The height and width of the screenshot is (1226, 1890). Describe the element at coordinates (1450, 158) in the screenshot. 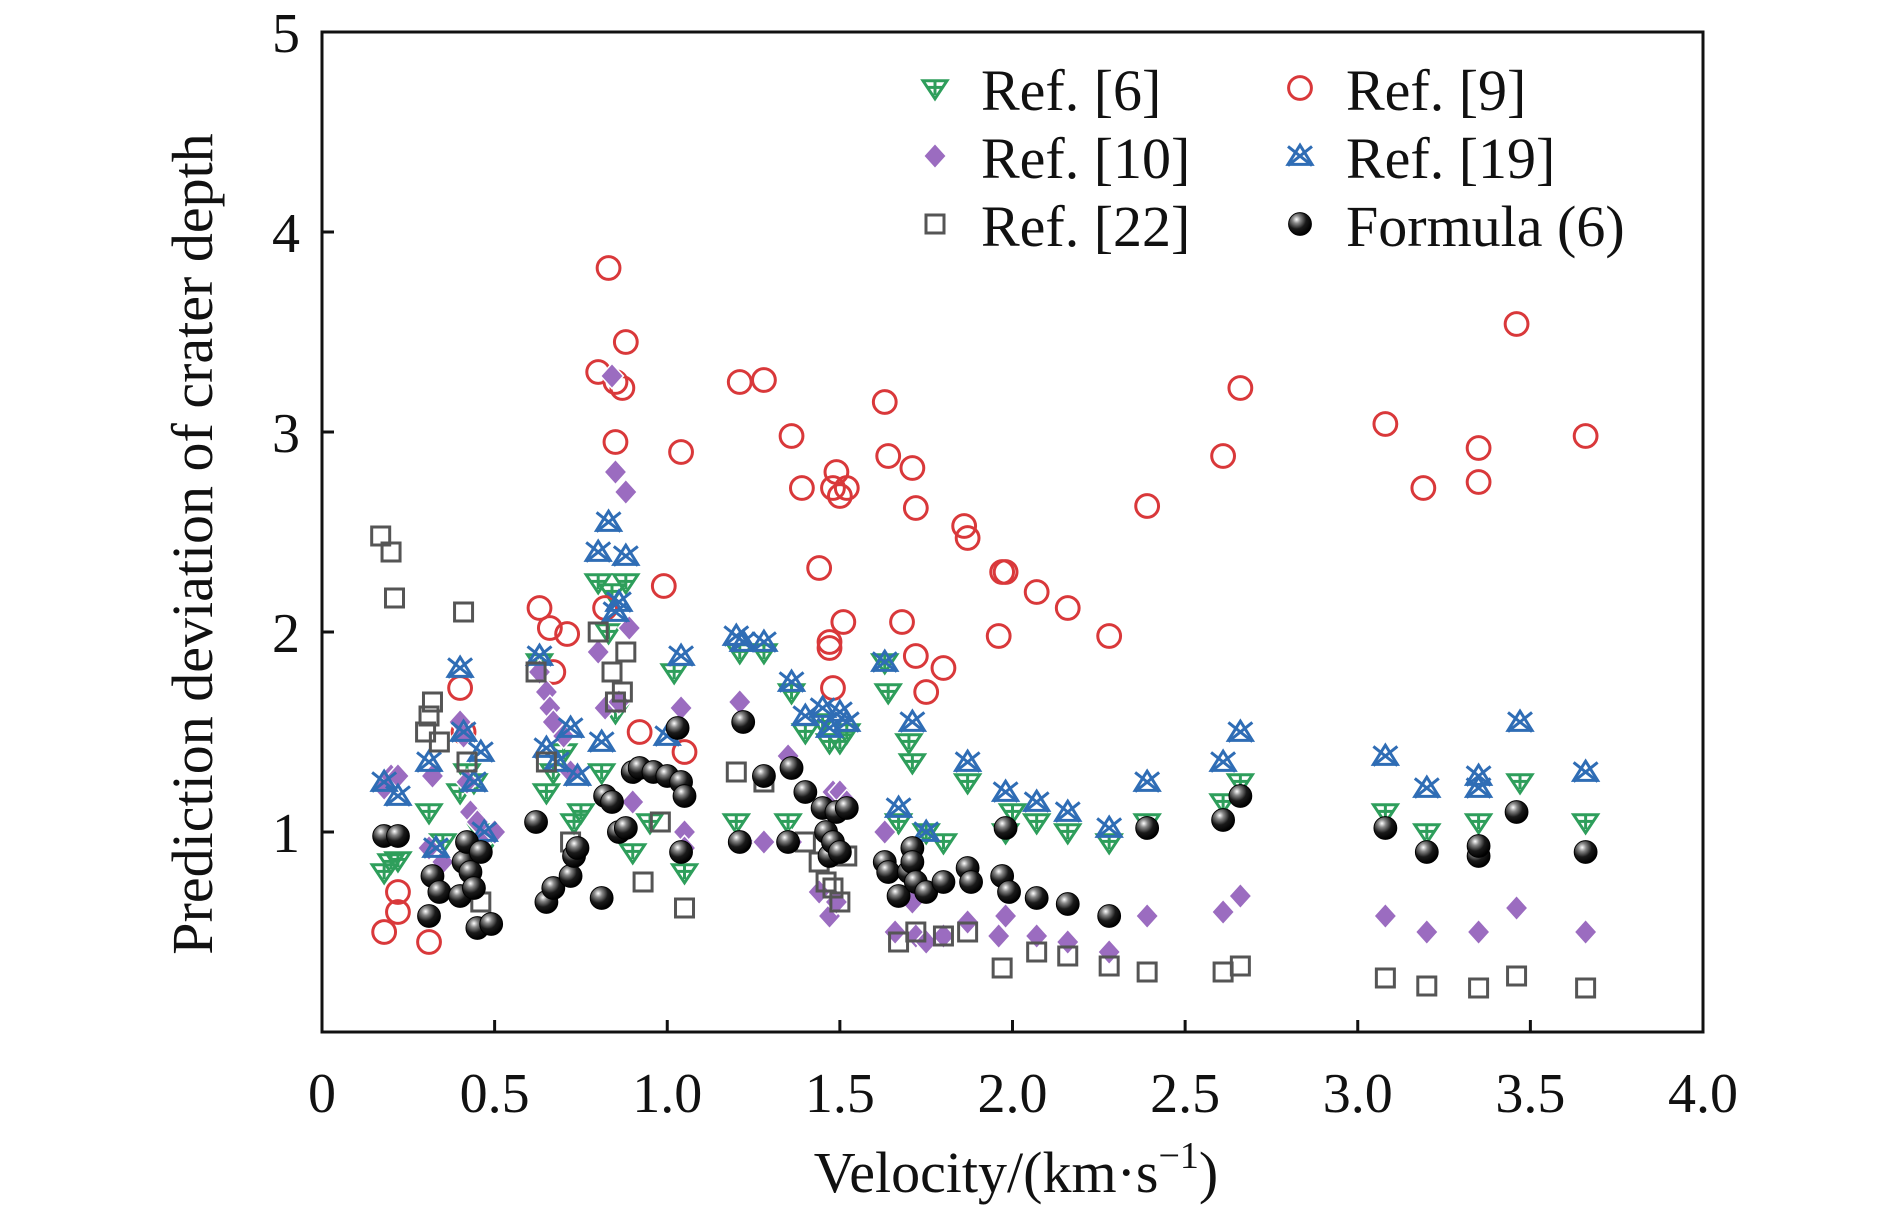

I see `legend-label: Ref. [19]` at that location.